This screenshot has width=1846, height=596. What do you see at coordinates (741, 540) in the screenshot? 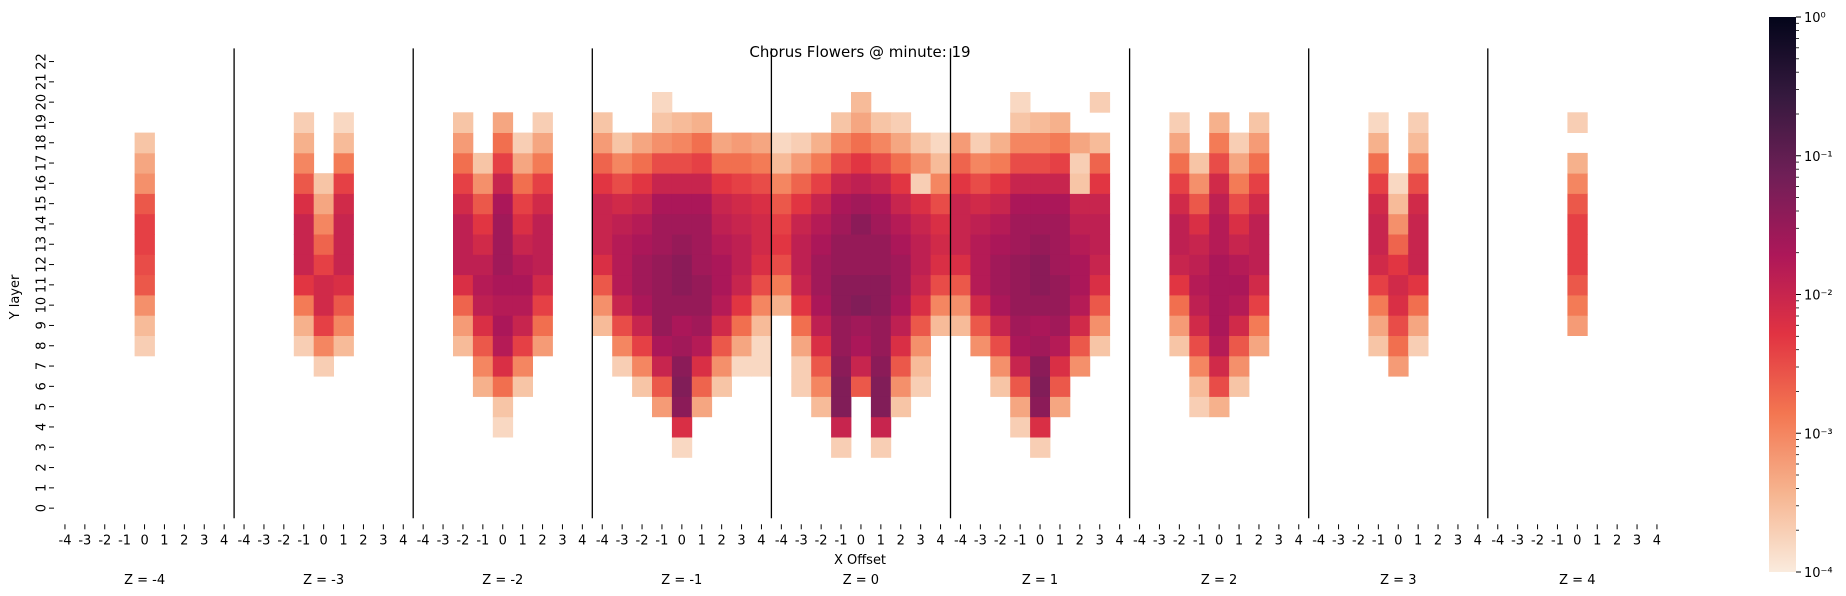
I see `x-tick-label: 3` at bounding box center [741, 540].